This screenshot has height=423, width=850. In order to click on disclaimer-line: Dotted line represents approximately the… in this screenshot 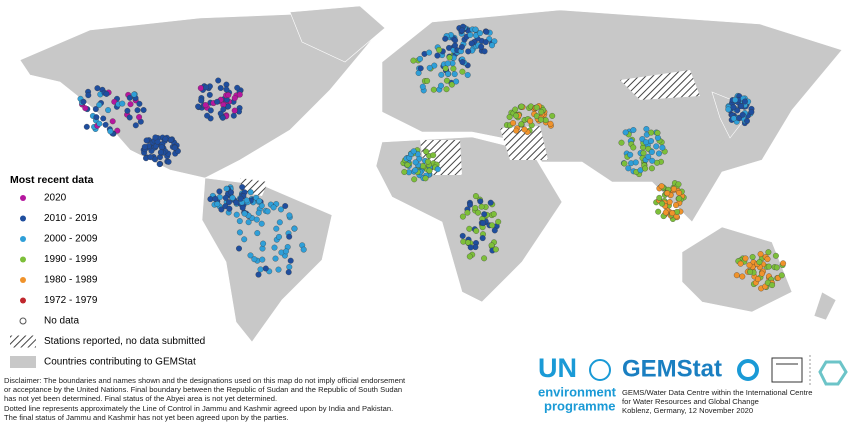, I will do `click(199, 408)`.